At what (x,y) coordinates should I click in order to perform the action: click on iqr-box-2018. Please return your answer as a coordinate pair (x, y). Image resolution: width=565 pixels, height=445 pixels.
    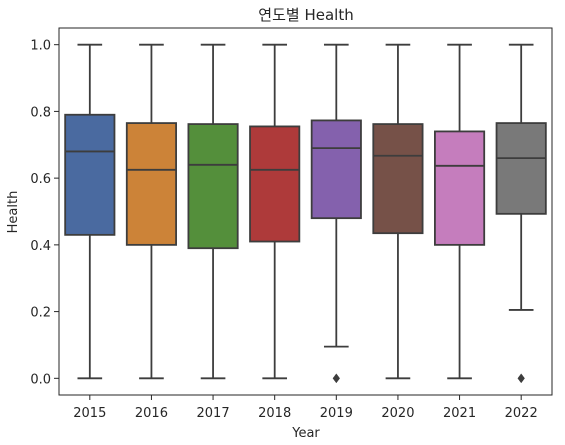
    Looking at the image, I should click on (275, 184).